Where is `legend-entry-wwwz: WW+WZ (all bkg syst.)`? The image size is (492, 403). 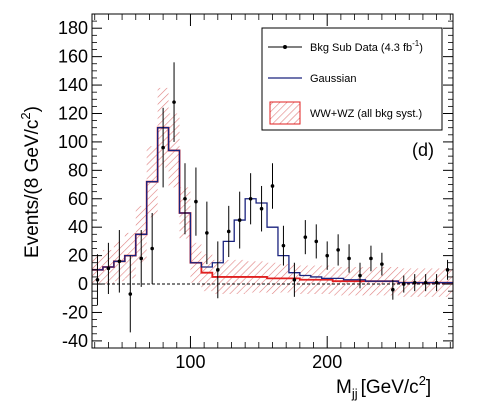 legend-entry-wwwz: WW+WZ (all bkg syst.) is located at coordinates (366, 114).